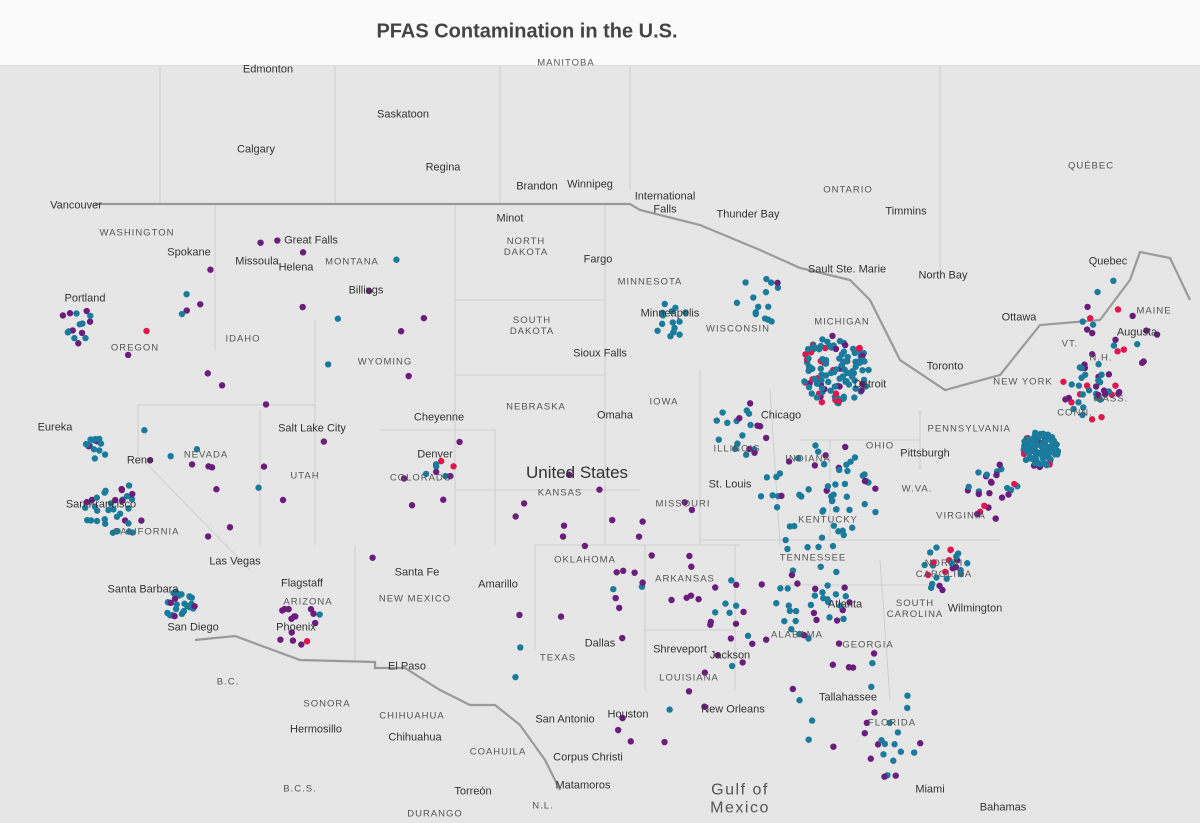 This screenshot has width=1200, height=823. What do you see at coordinates (969, 429) in the screenshot?
I see `region-label: PENNSYLVANIA` at bounding box center [969, 429].